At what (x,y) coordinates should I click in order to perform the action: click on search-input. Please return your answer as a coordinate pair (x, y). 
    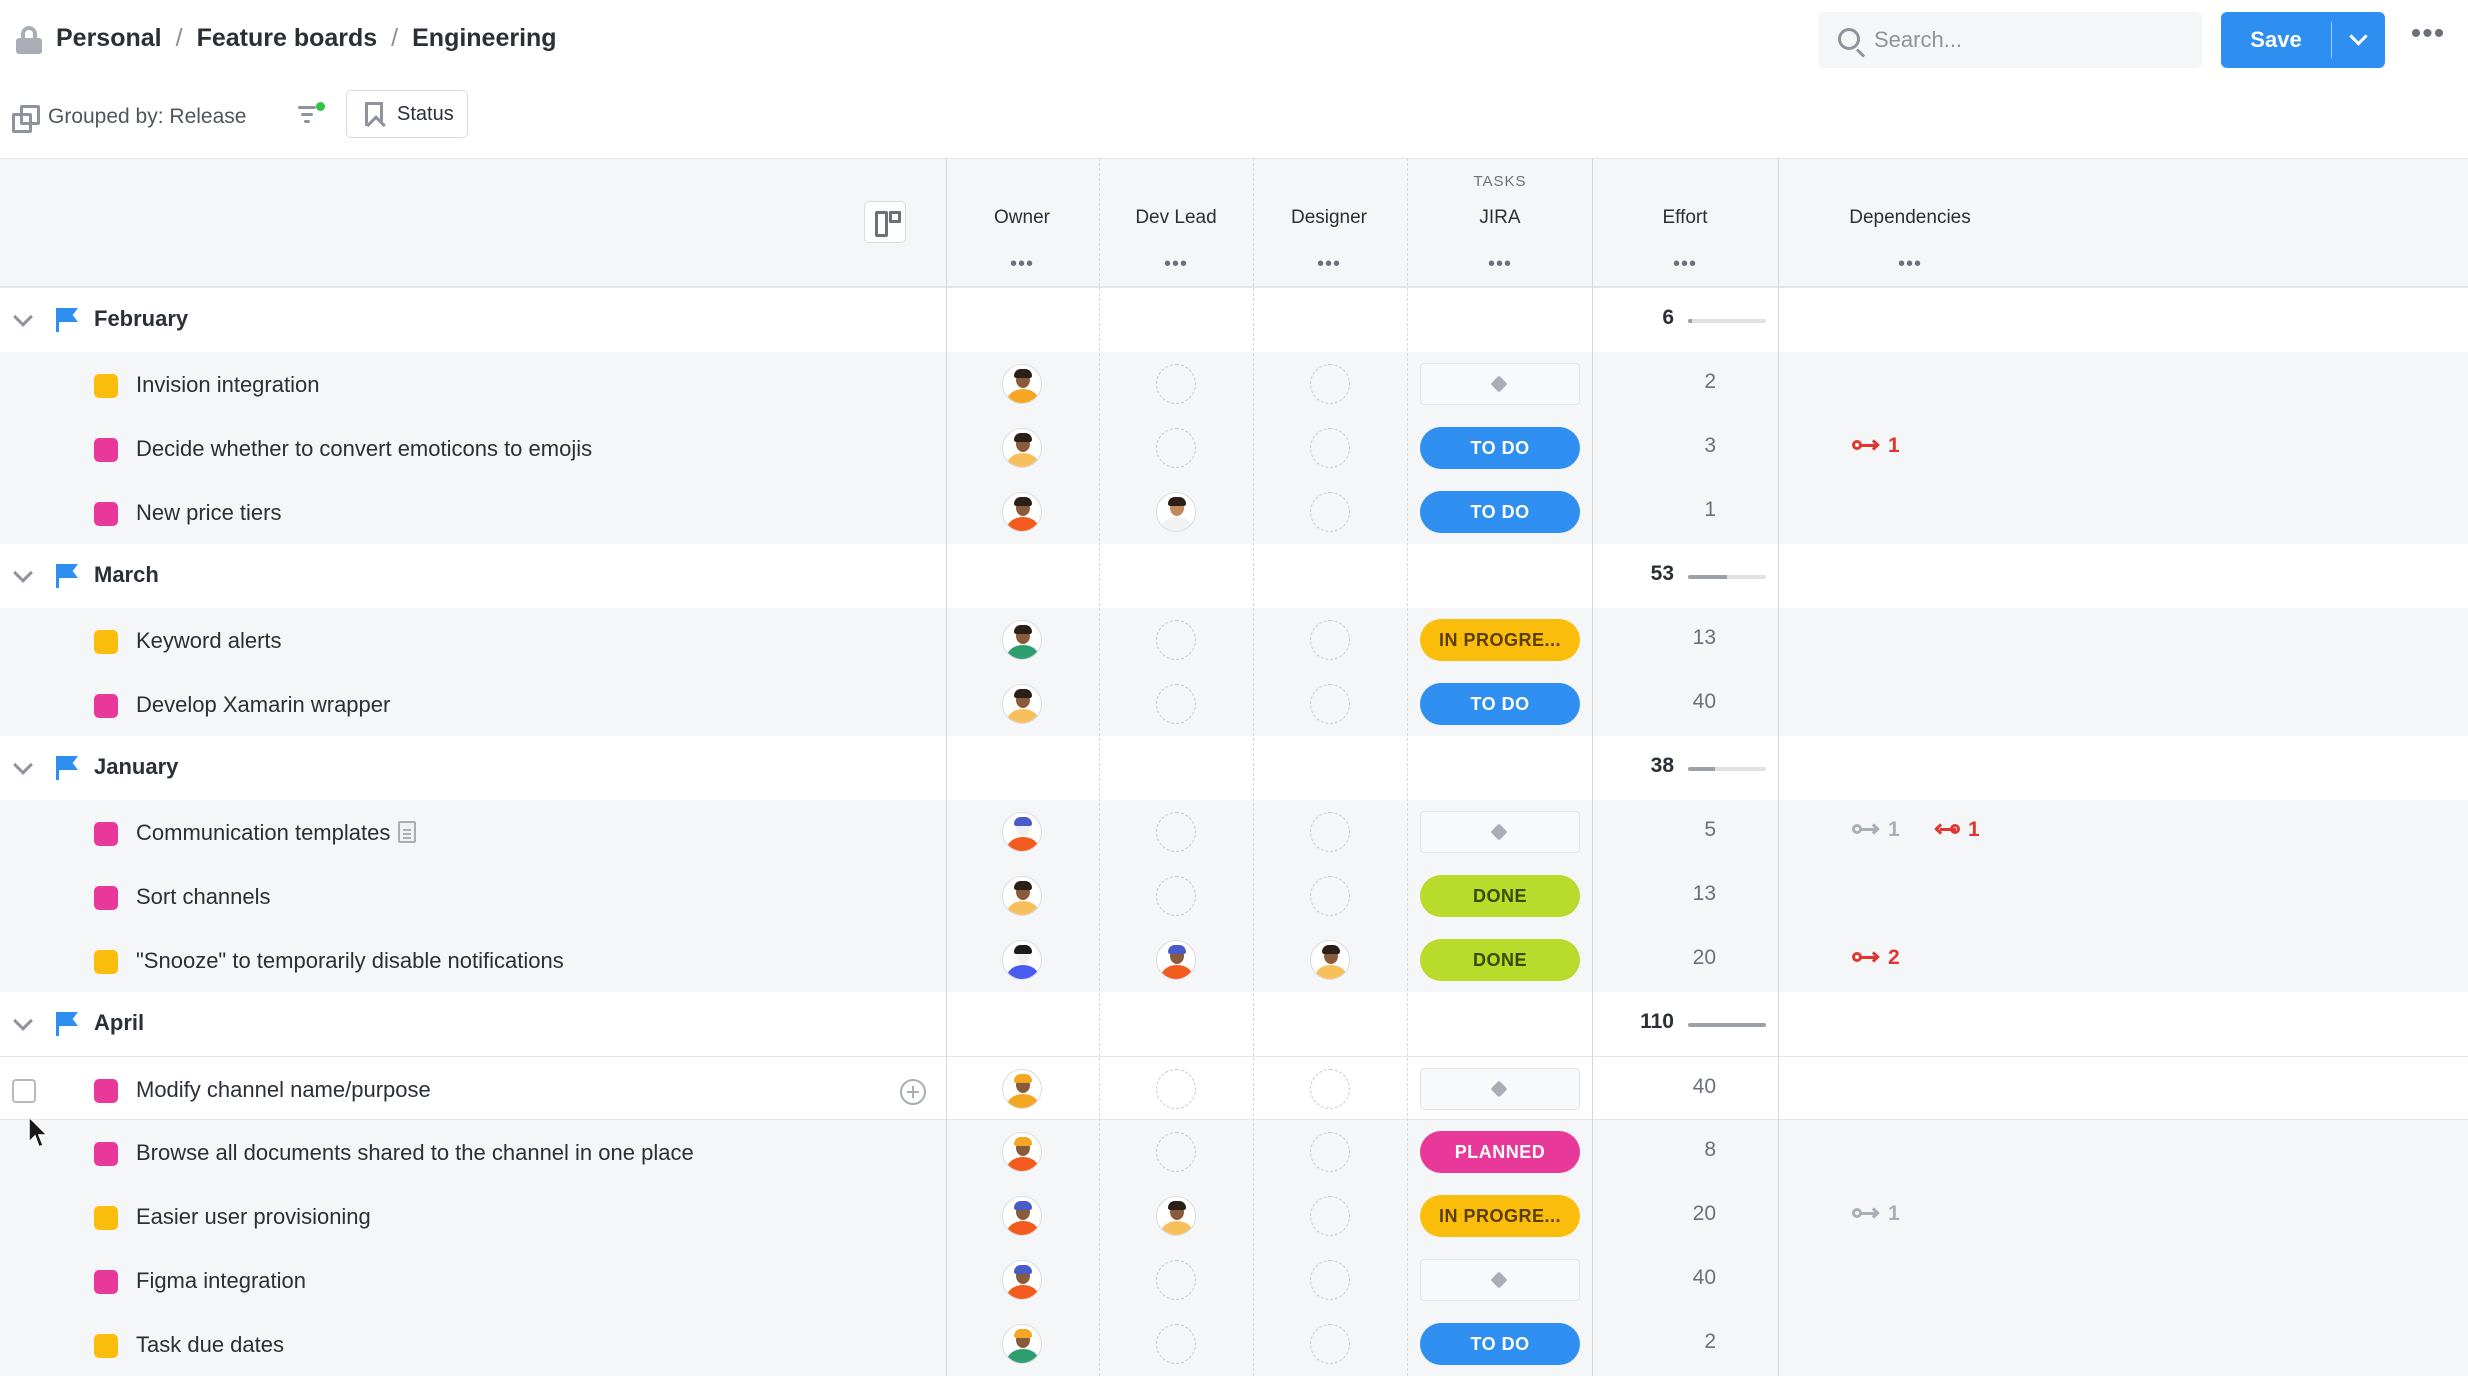
    Looking at the image, I should click on (2029, 40).